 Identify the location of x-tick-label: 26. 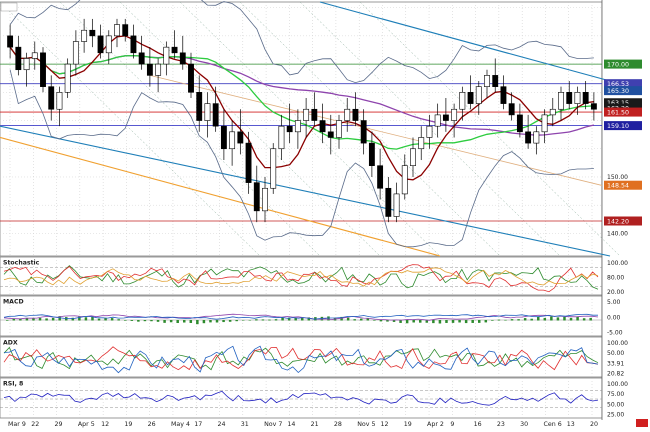
(152, 424).